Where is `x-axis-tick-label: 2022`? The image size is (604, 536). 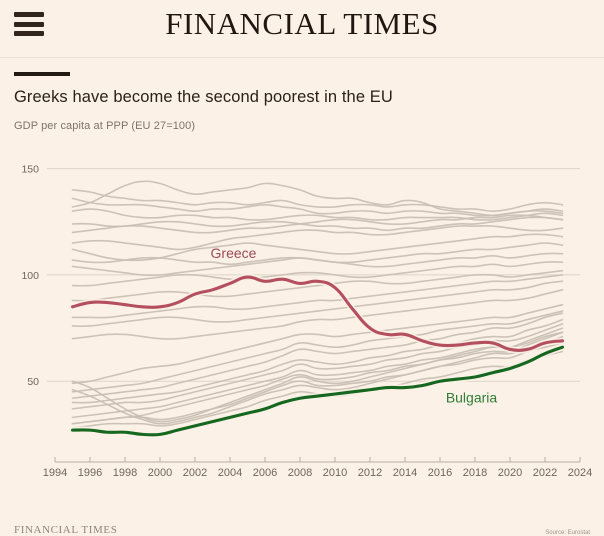
x-axis-tick-label: 2022 is located at coordinates (545, 473).